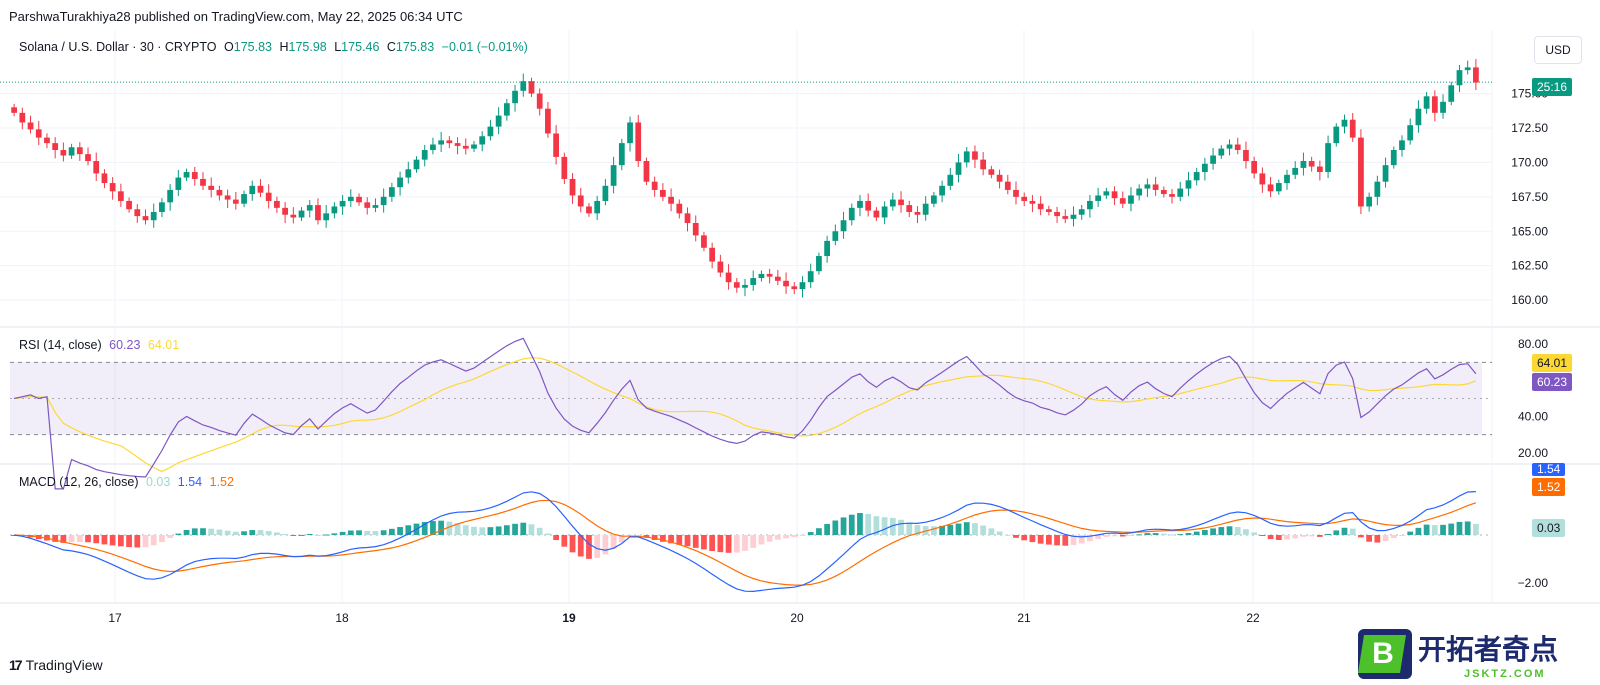 This screenshot has width=1600, height=685. I want to click on tradingview-brand: 17 TradingView, so click(56, 665).